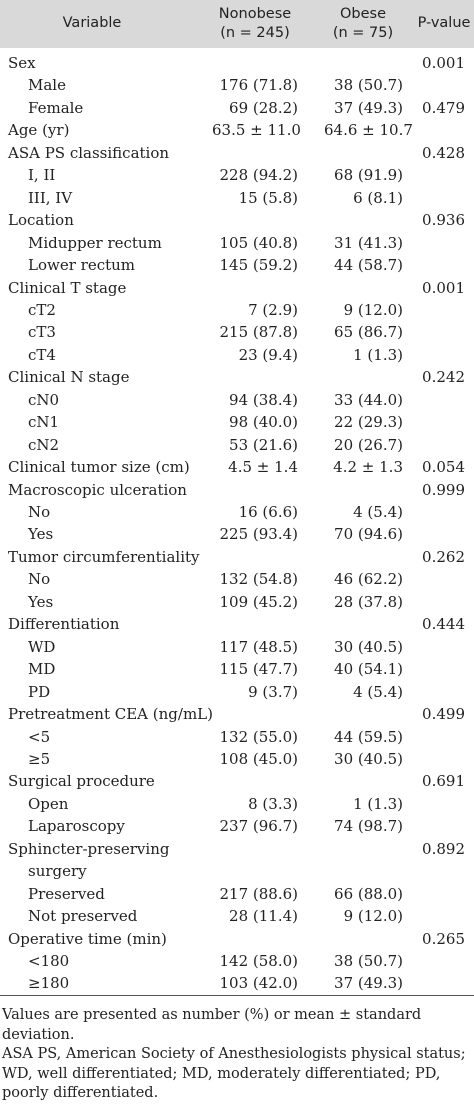 The height and width of the screenshot is (1108, 474). Describe the element at coordinates (273, 309) in the screenshot. I see `nonobese-value: 7 (2.9)` at that location.